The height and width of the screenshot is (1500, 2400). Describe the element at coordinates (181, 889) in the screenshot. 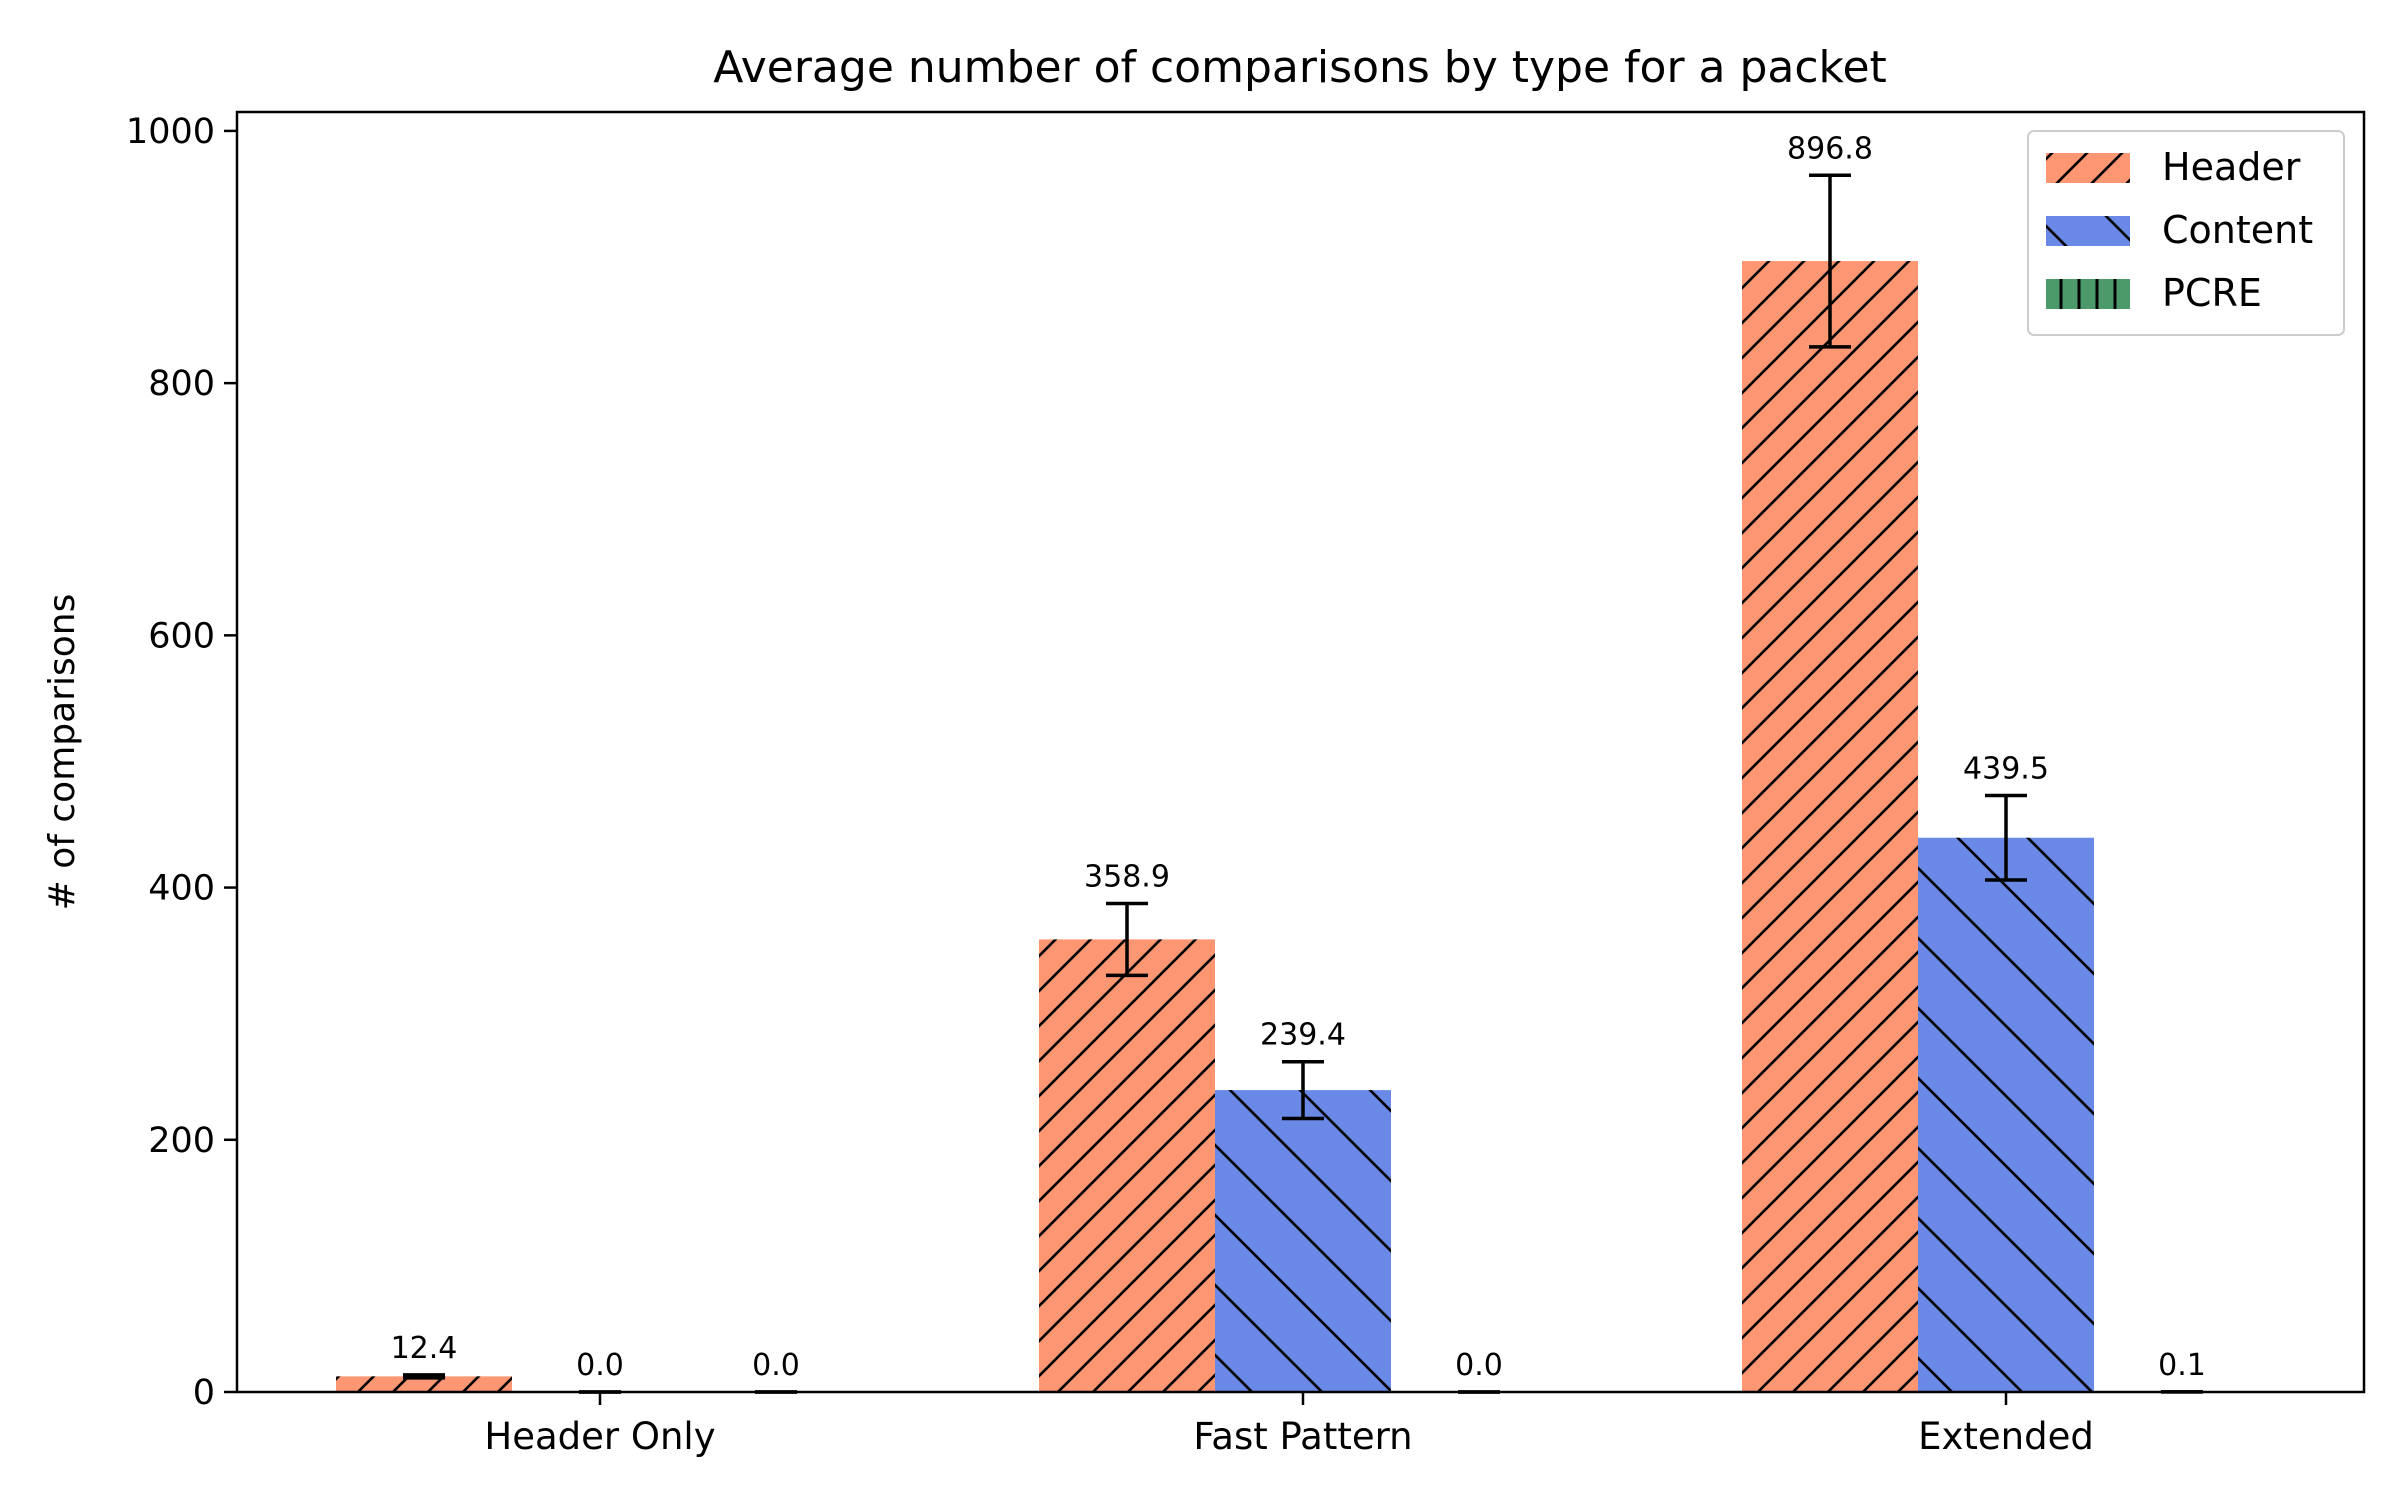

I see `y-tick-label: 400` at that location.